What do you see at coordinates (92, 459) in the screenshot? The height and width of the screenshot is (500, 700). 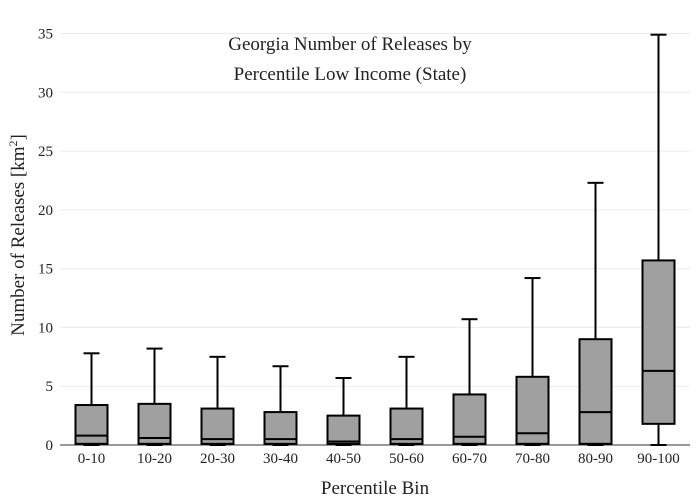 I see `x-tick-label: 0-10` at bounding box center [92, 459].